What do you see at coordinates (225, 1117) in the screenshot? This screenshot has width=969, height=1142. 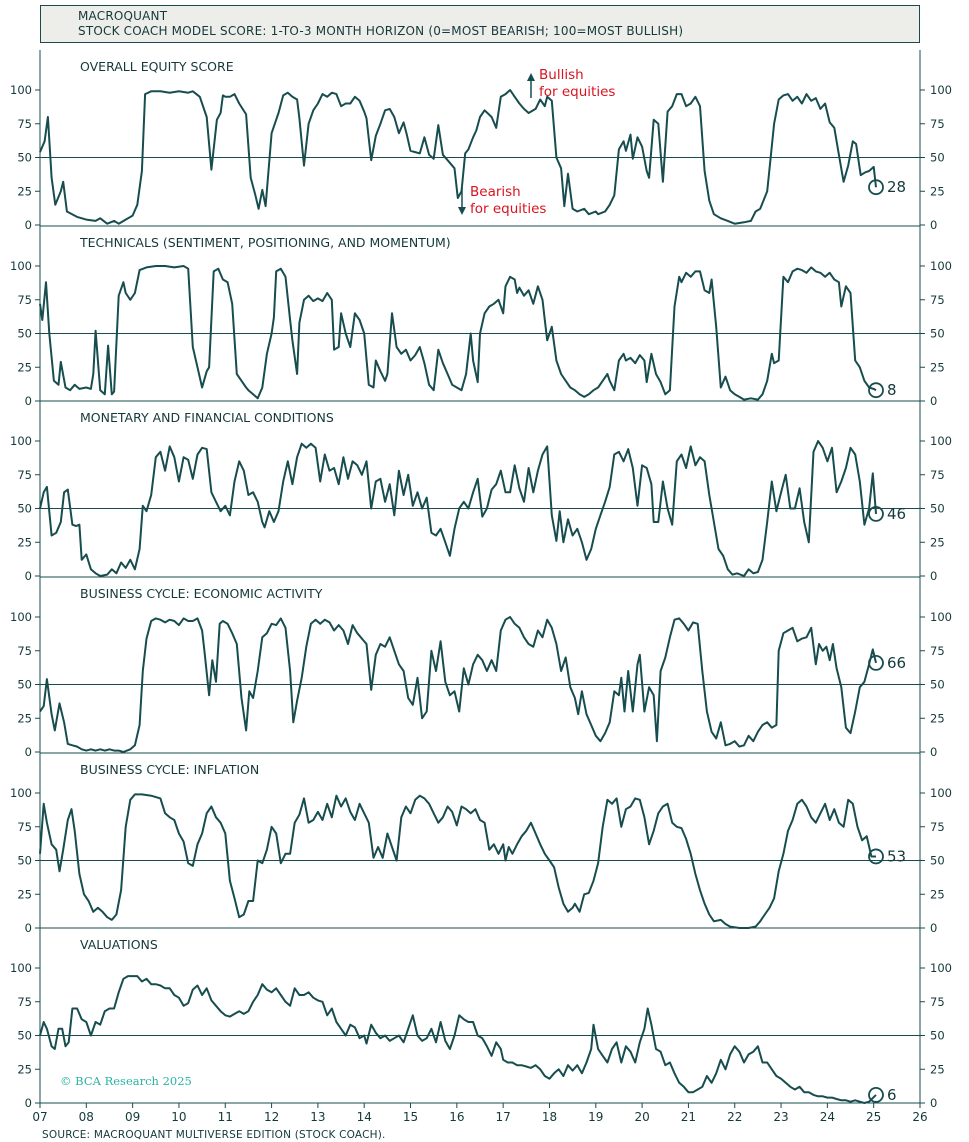 I see `x-tick-label: 11` at bounding box center [225, 1117].